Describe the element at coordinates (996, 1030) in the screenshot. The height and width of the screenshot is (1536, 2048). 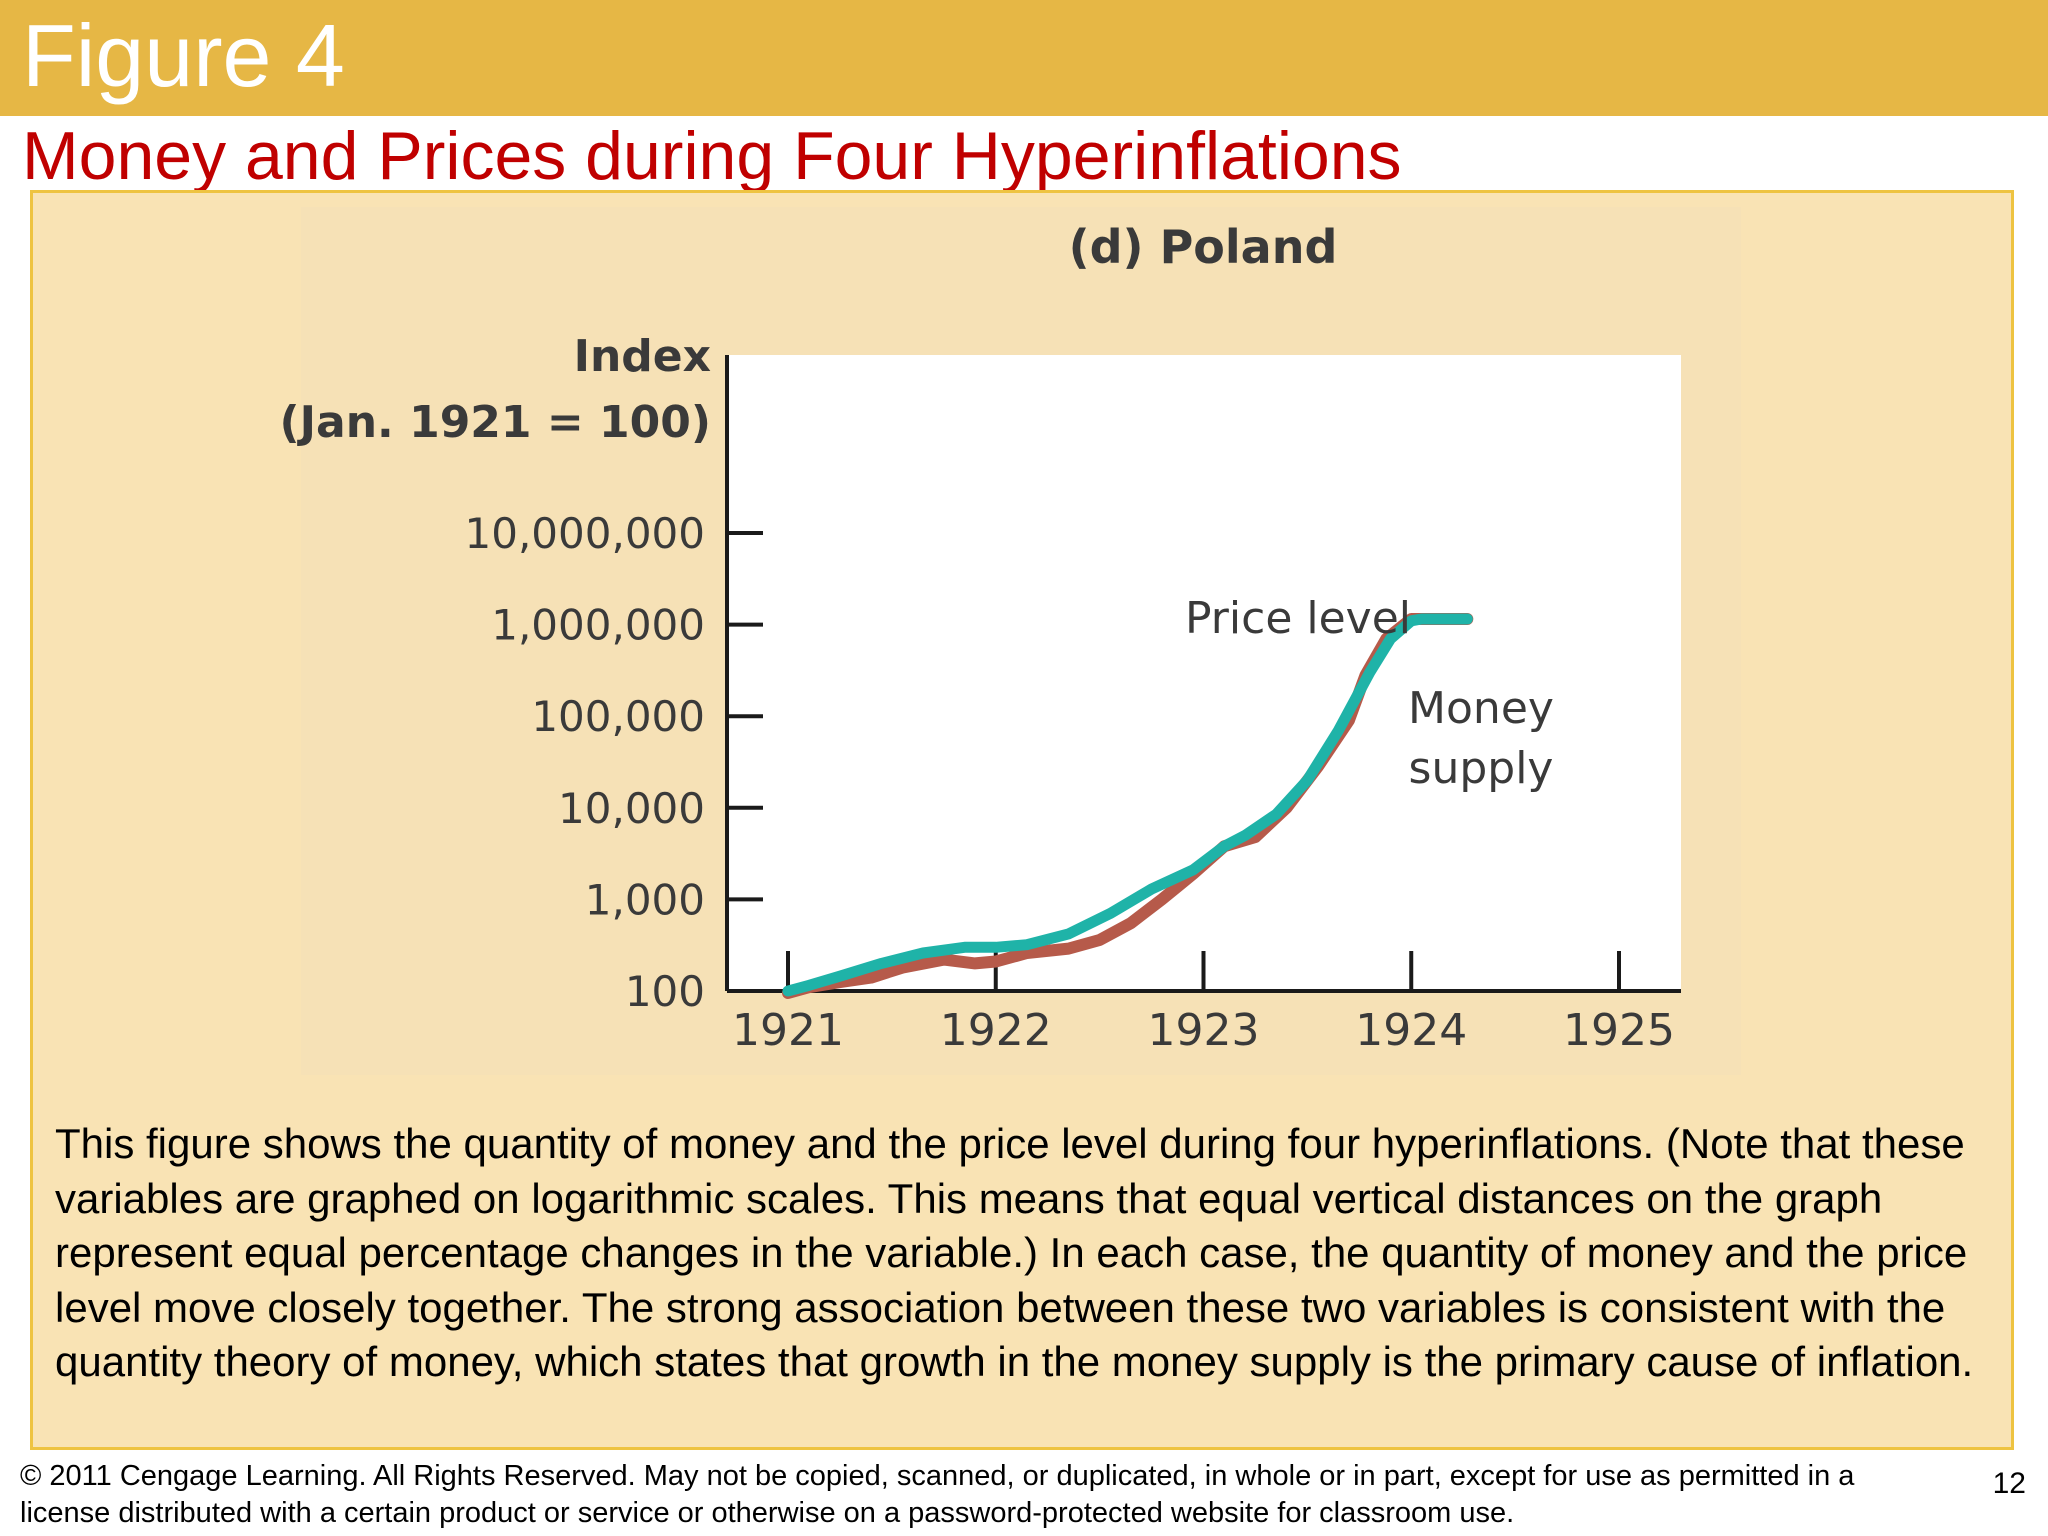
I see `x-tick-label: 1922` at that location.